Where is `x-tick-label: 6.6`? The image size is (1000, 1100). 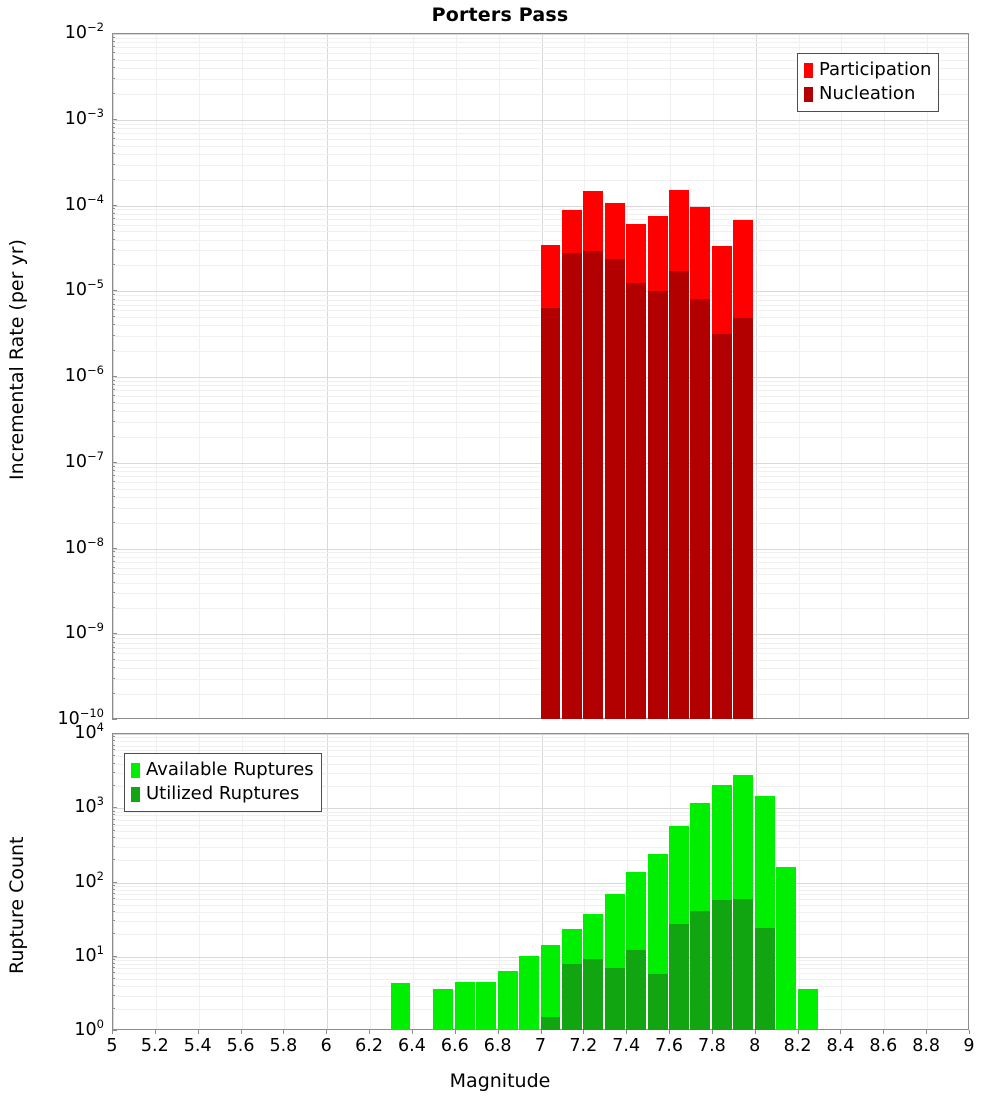
x-tick-label: 6.6 is located at coordinates (454, 1046).